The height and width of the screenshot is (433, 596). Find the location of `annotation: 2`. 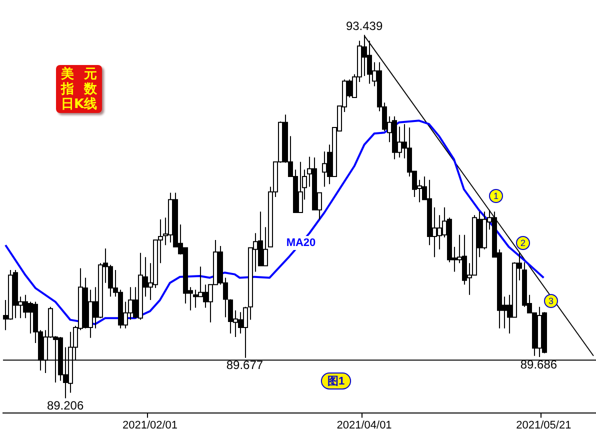

annotation: 2 is located at coordinates (523, 243).